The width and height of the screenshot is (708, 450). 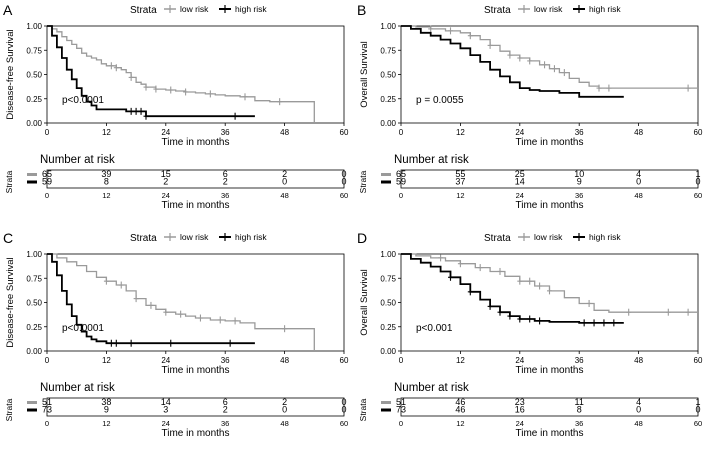 What do you see at coordinates (47, 410) in the screenshot?
I see `risk-count: 73` at bounding box center [47, 410].